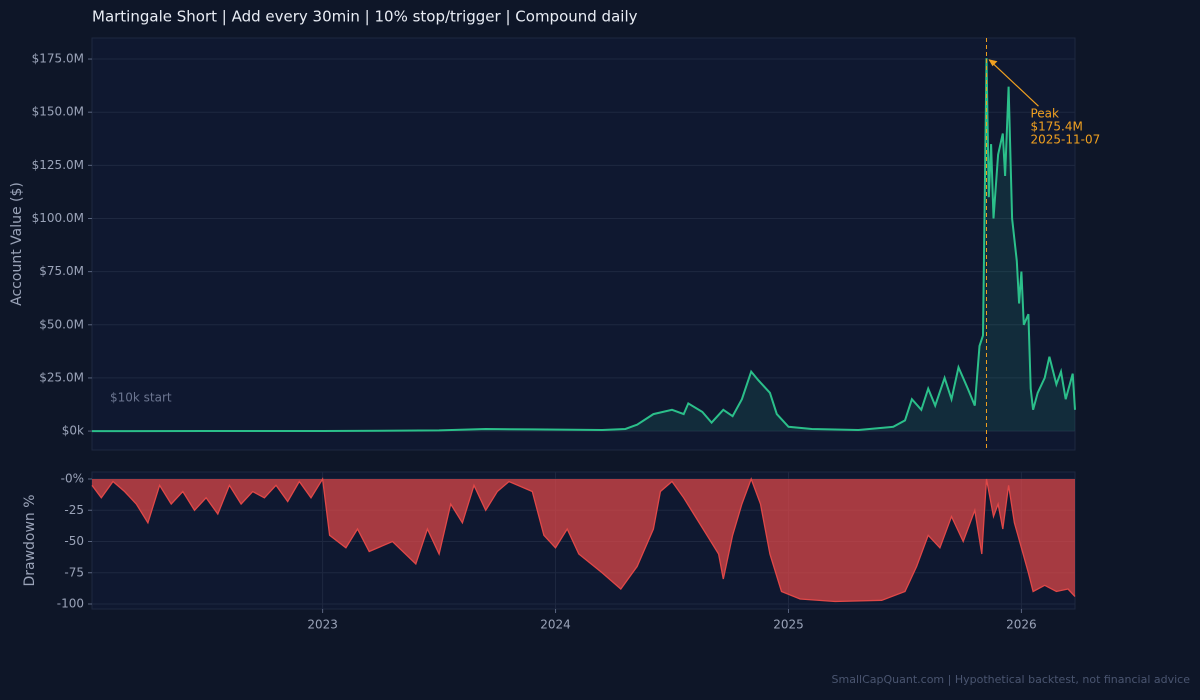 This screenshot has width=1200, height=700. What do you see at coordinates (788, 625) in the screenshot?
I see `x-tick-label: 2025` at bounding box center [788, 625].